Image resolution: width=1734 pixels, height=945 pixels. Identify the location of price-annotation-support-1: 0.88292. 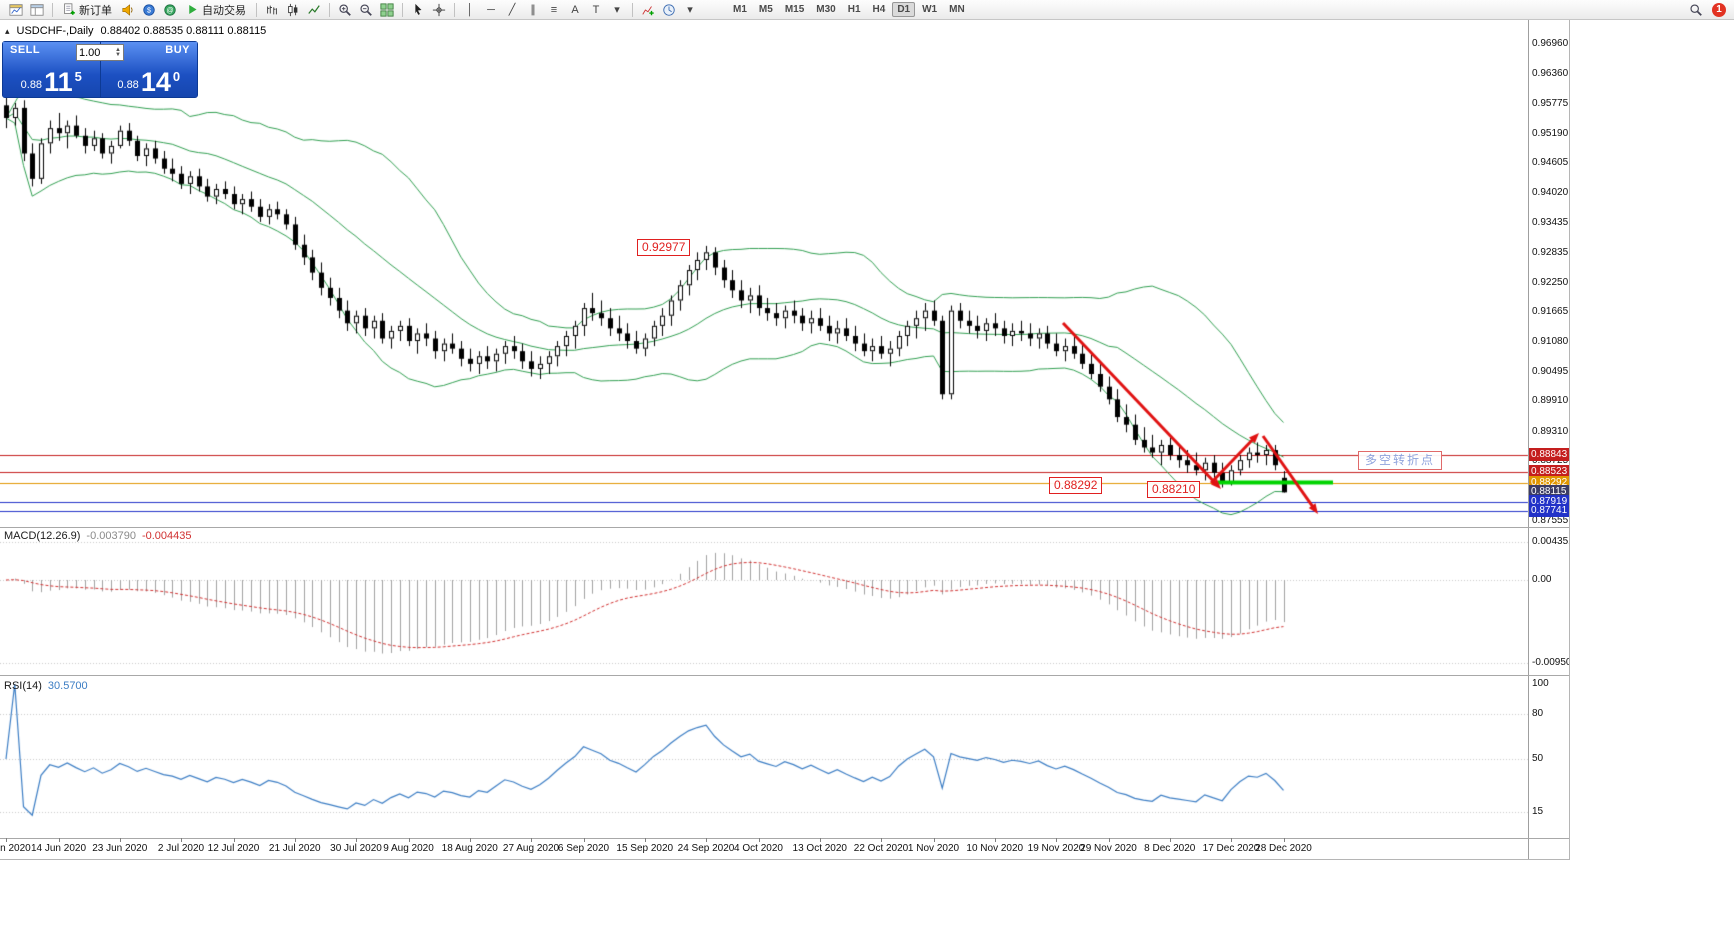
(1076, 485).